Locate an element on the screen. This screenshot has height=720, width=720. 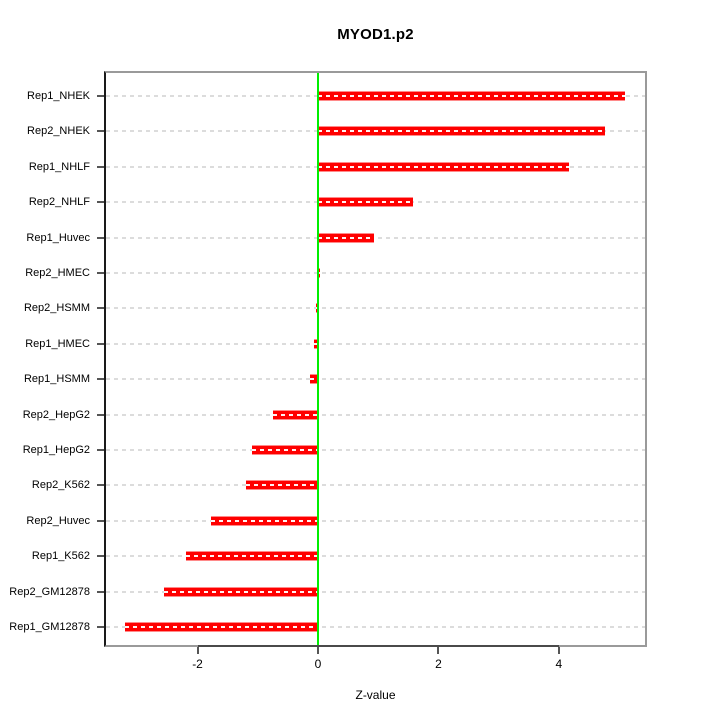
y-axis-label: Rep2_K562 is located at coordinates (60, 485).